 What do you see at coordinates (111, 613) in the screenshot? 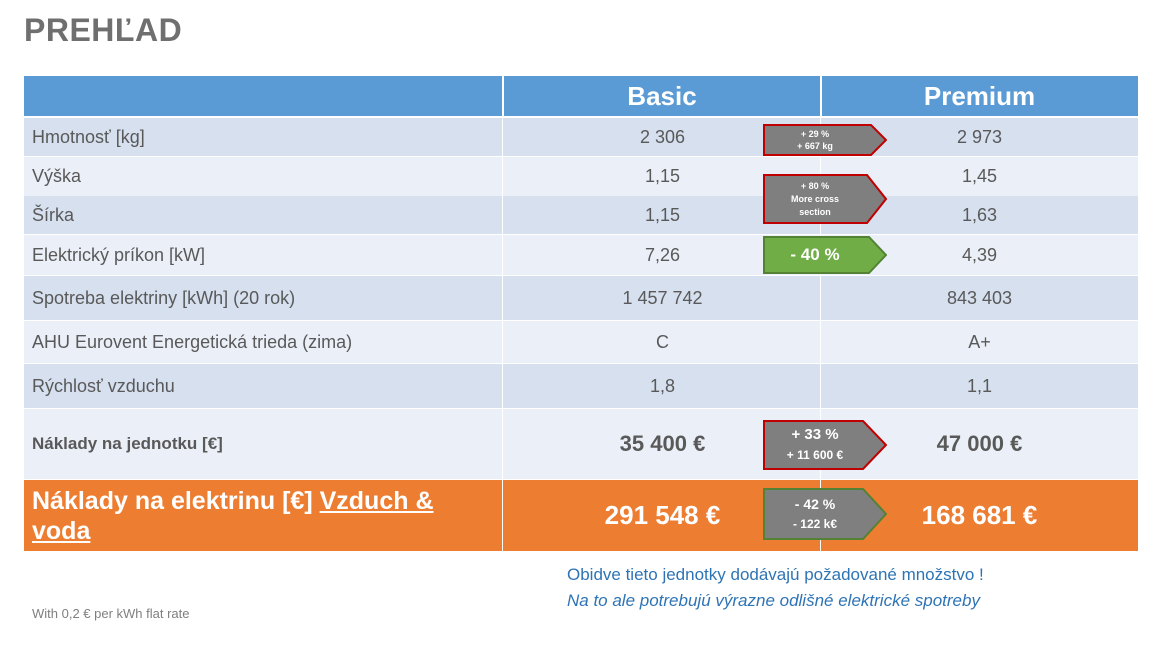
I see `footnote: With 0,2 € per kWh flat rate` at bounding box center [111, 613].